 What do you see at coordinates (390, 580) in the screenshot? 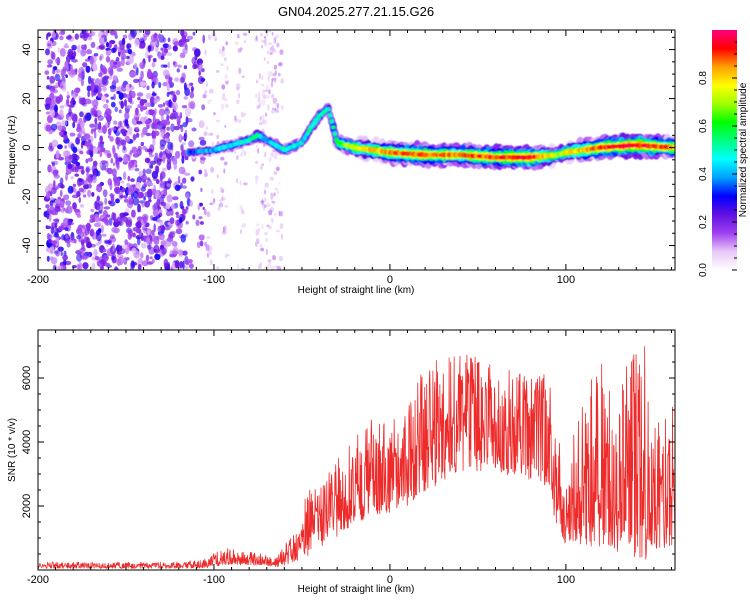
I see `x-tick-label: 0` at bounding box center [390, 580].